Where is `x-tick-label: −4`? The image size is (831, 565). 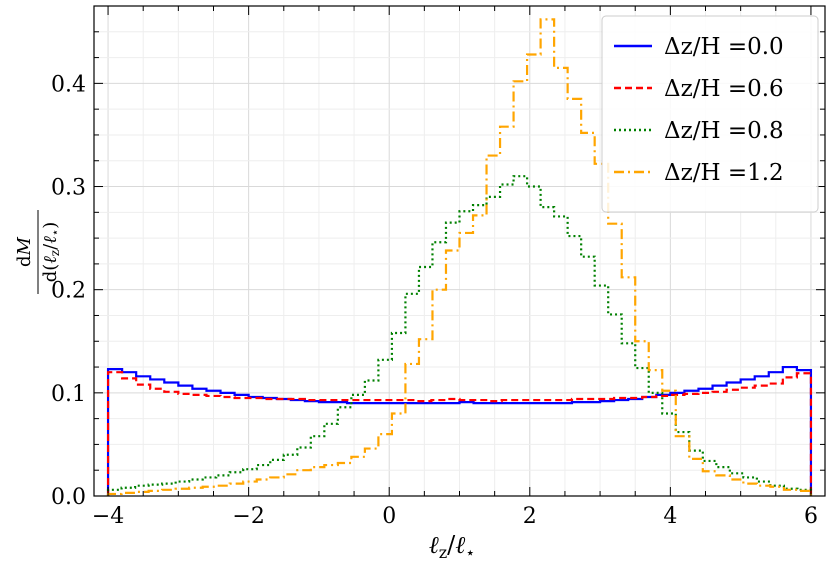 x-tick-label: −4 is located at coordinates (108, 516).